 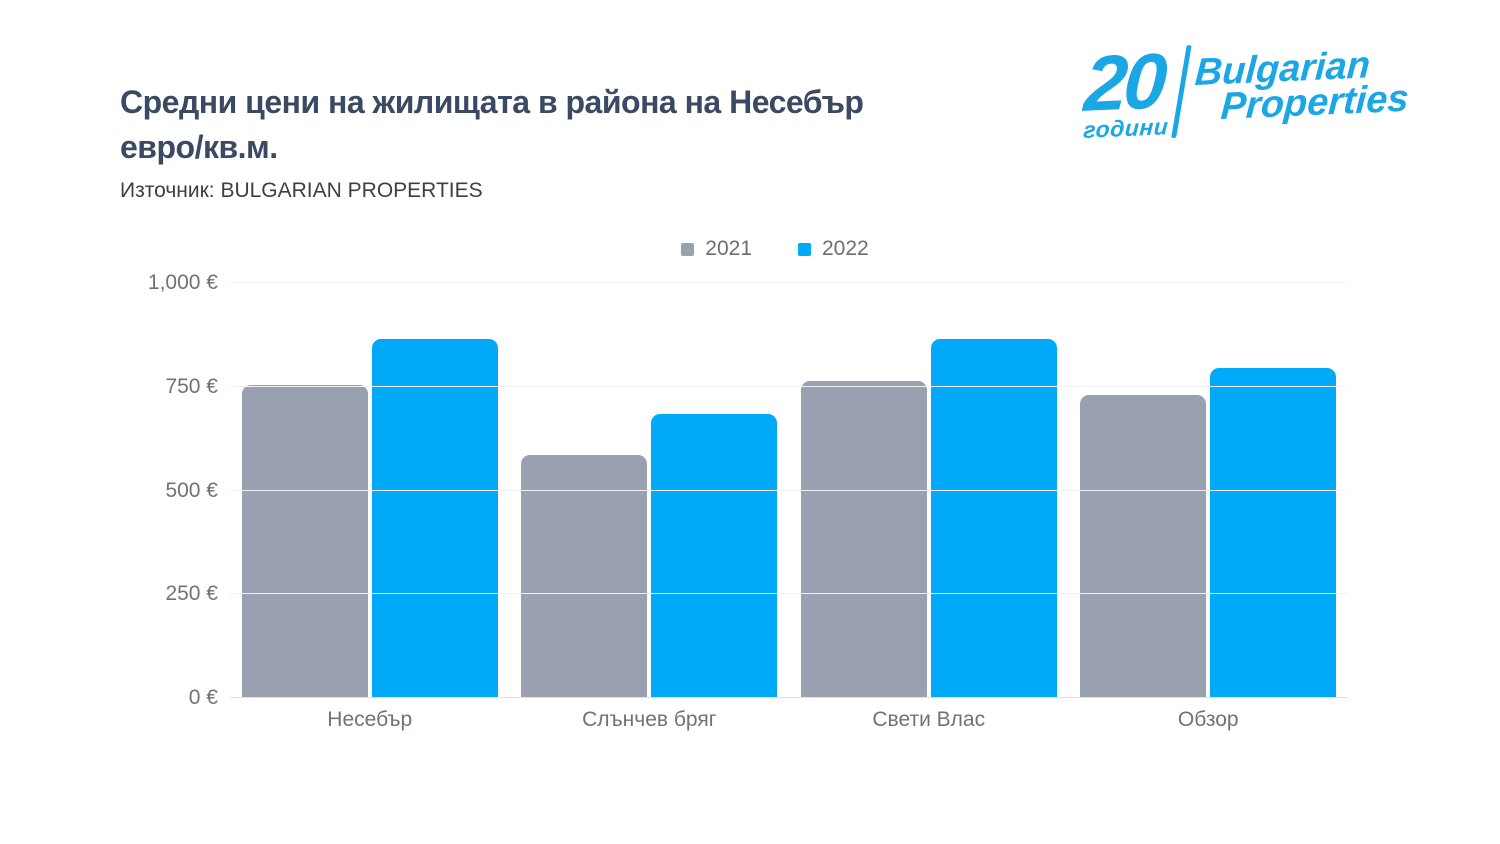 What do you see at coordinates (728, 248) in the screenshot?
I see `legend-label: 2021` at bounding box center [728, 248].